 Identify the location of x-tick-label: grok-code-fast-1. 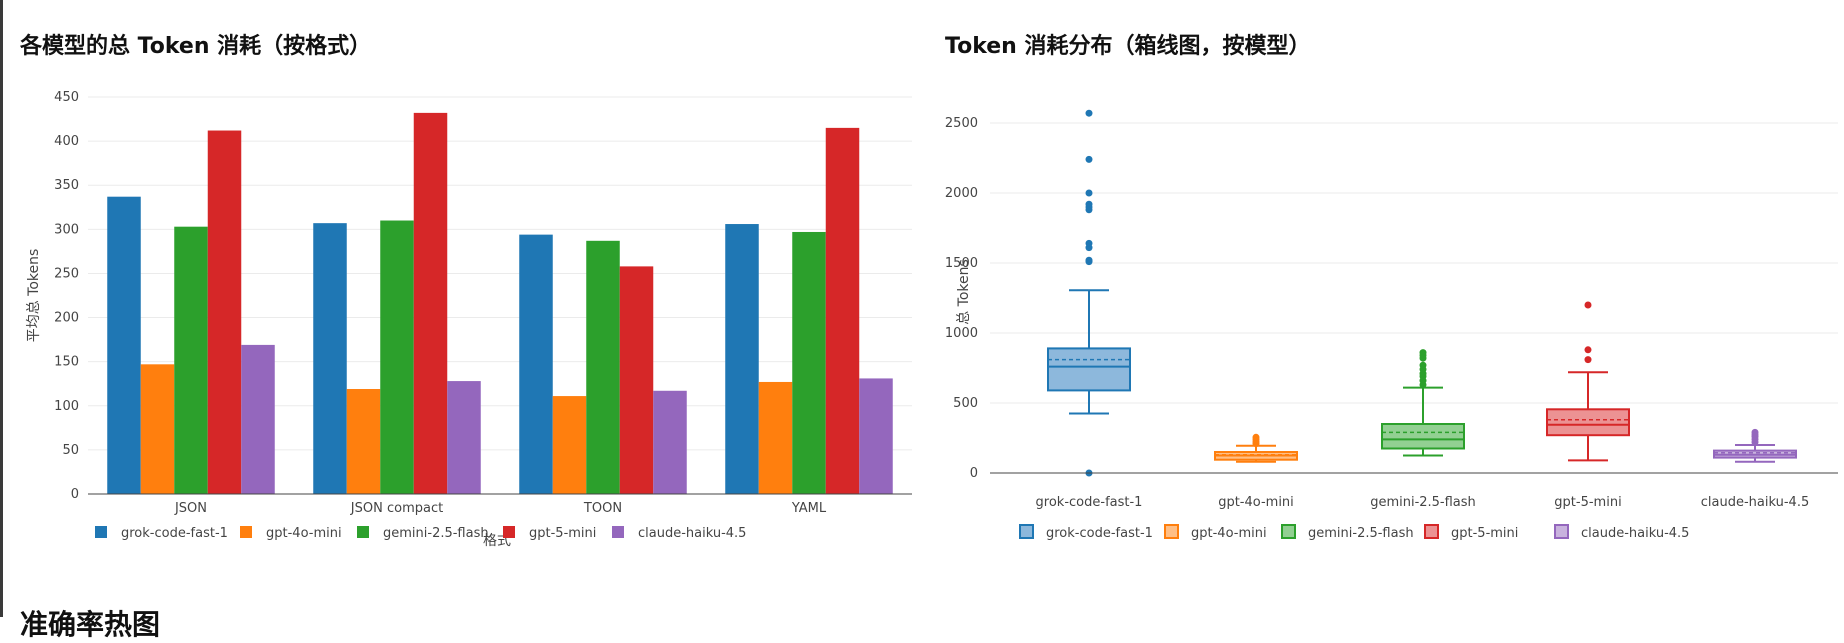
(1089, 502).